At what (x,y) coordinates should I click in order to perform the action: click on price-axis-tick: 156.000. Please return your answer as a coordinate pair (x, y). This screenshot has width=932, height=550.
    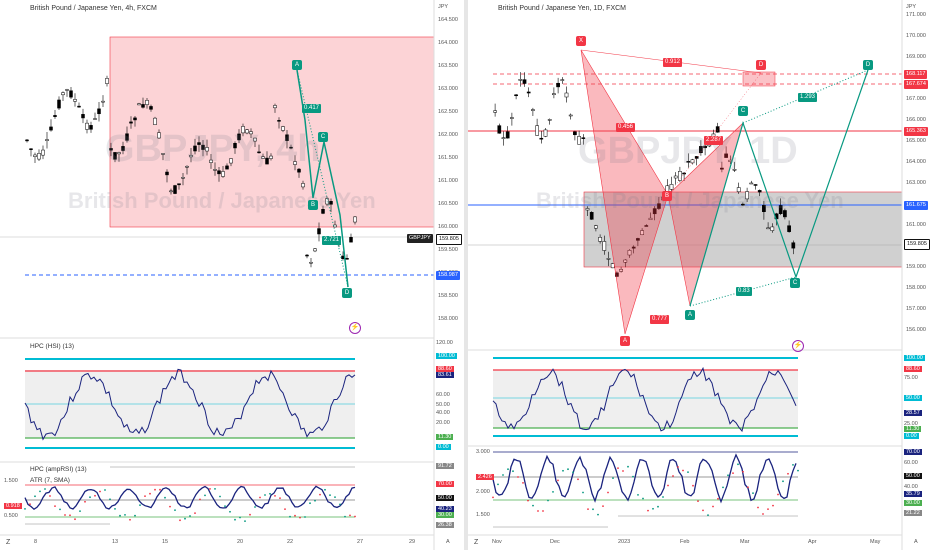
    Looking at the image, I should click on (916, 330).